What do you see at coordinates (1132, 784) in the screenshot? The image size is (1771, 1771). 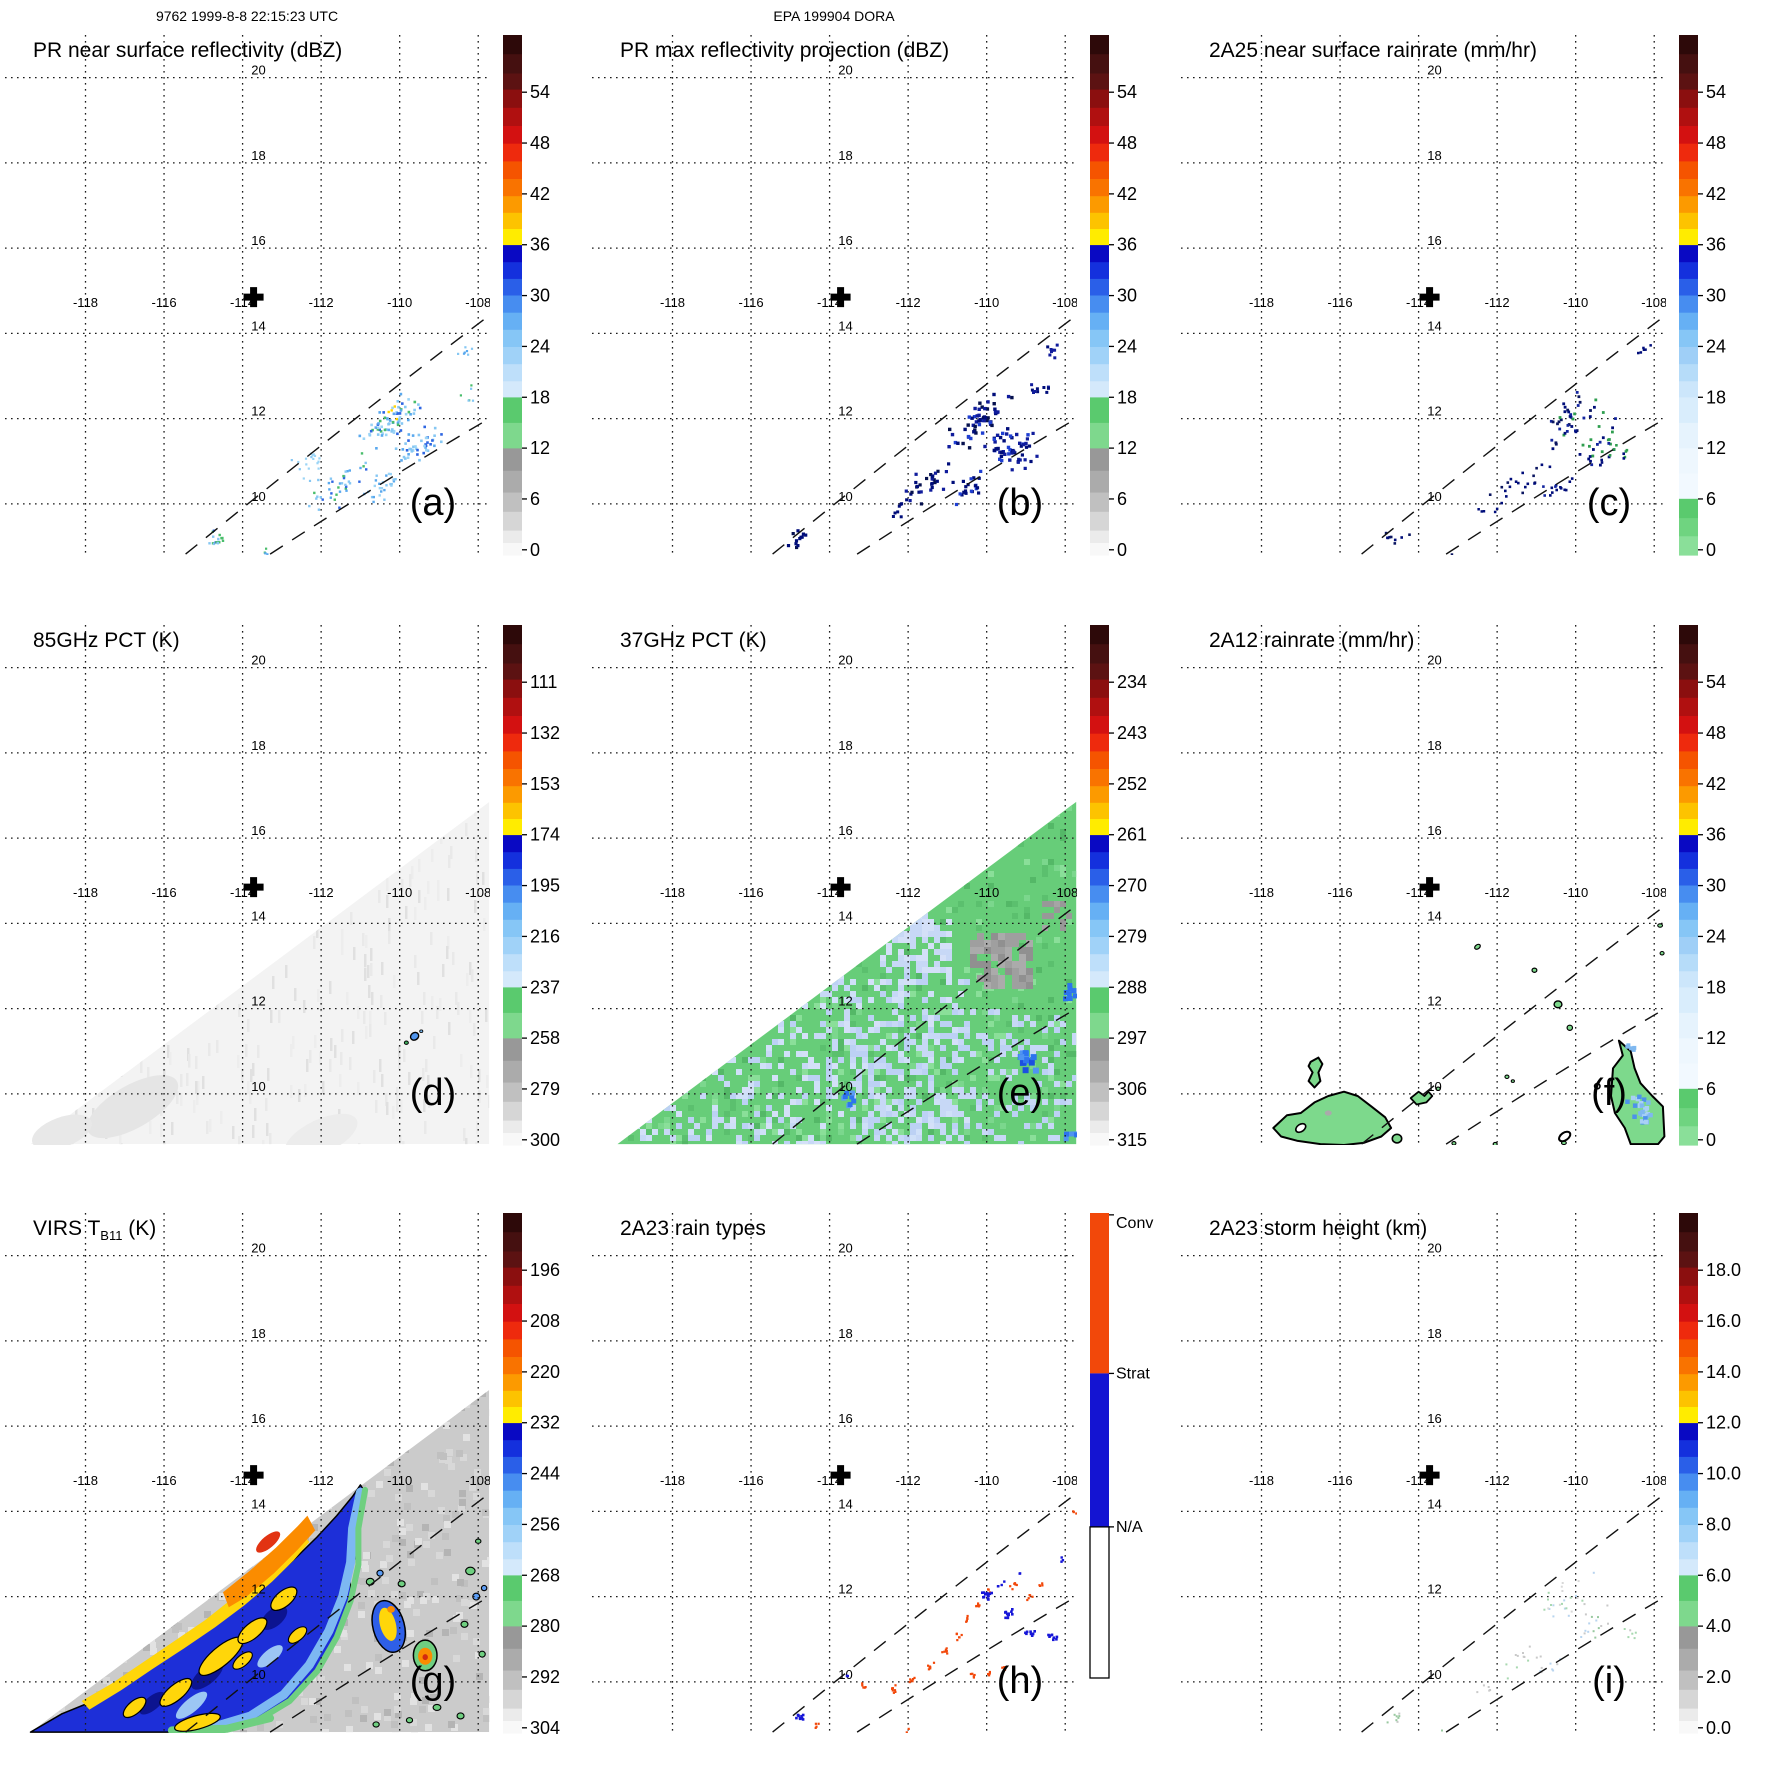 I see `colorbar-label: 252` at bounding box center [1132, 784].